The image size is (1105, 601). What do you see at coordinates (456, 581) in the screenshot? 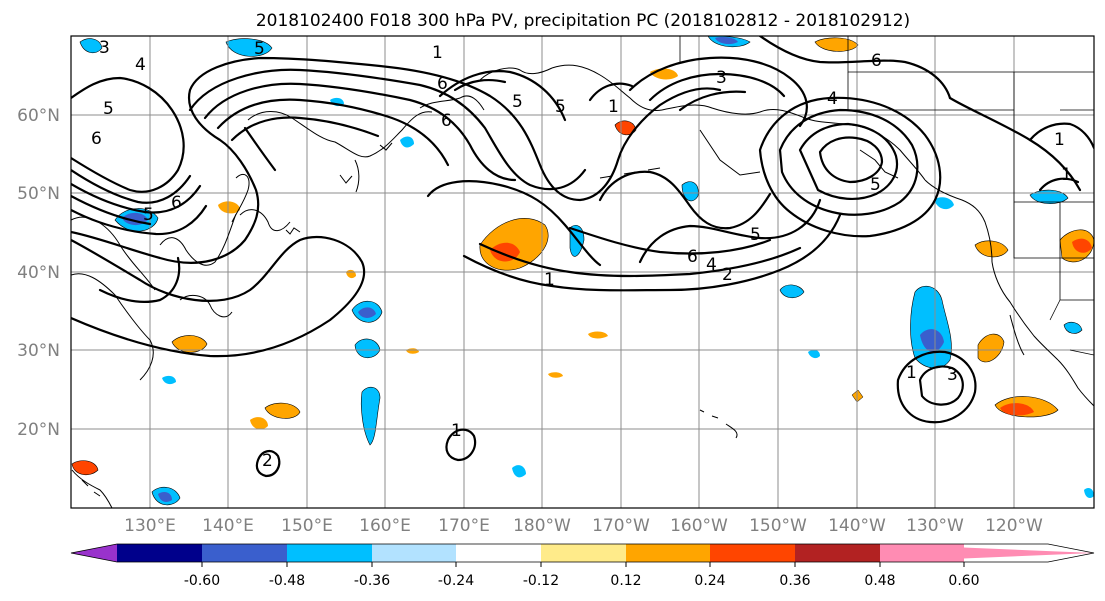
I see `colorbar-tick-label: -0.24` at bounding box center [456, 581].